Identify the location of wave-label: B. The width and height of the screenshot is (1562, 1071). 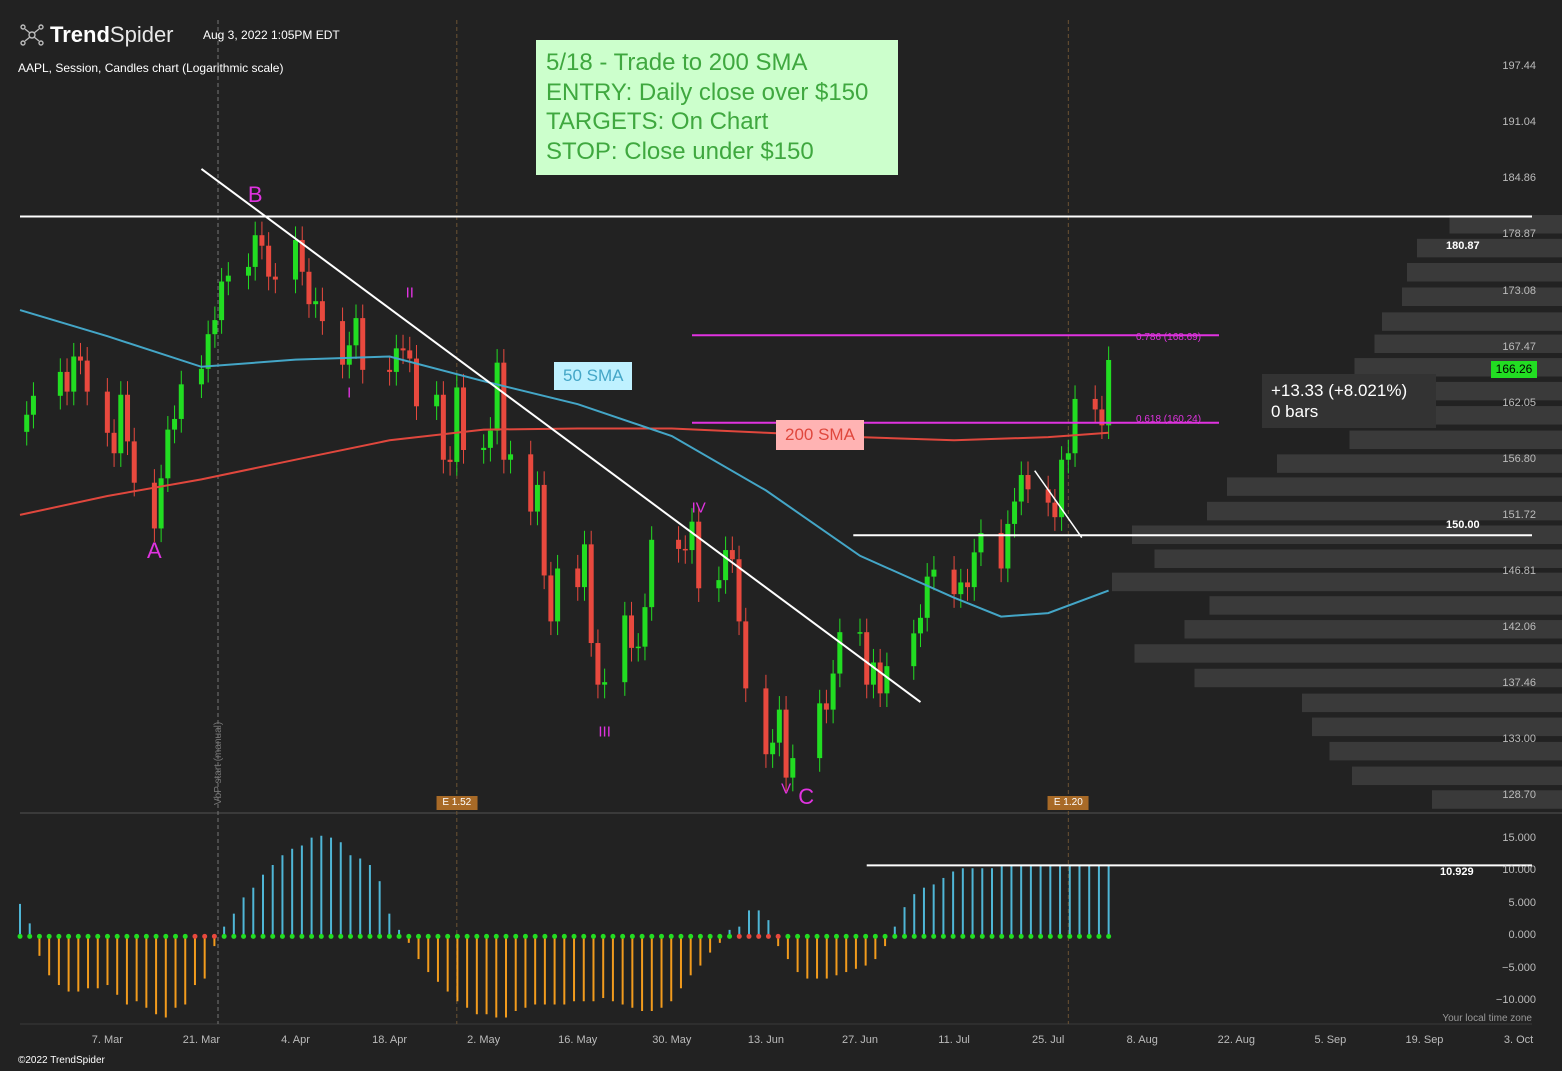
(255, 194).